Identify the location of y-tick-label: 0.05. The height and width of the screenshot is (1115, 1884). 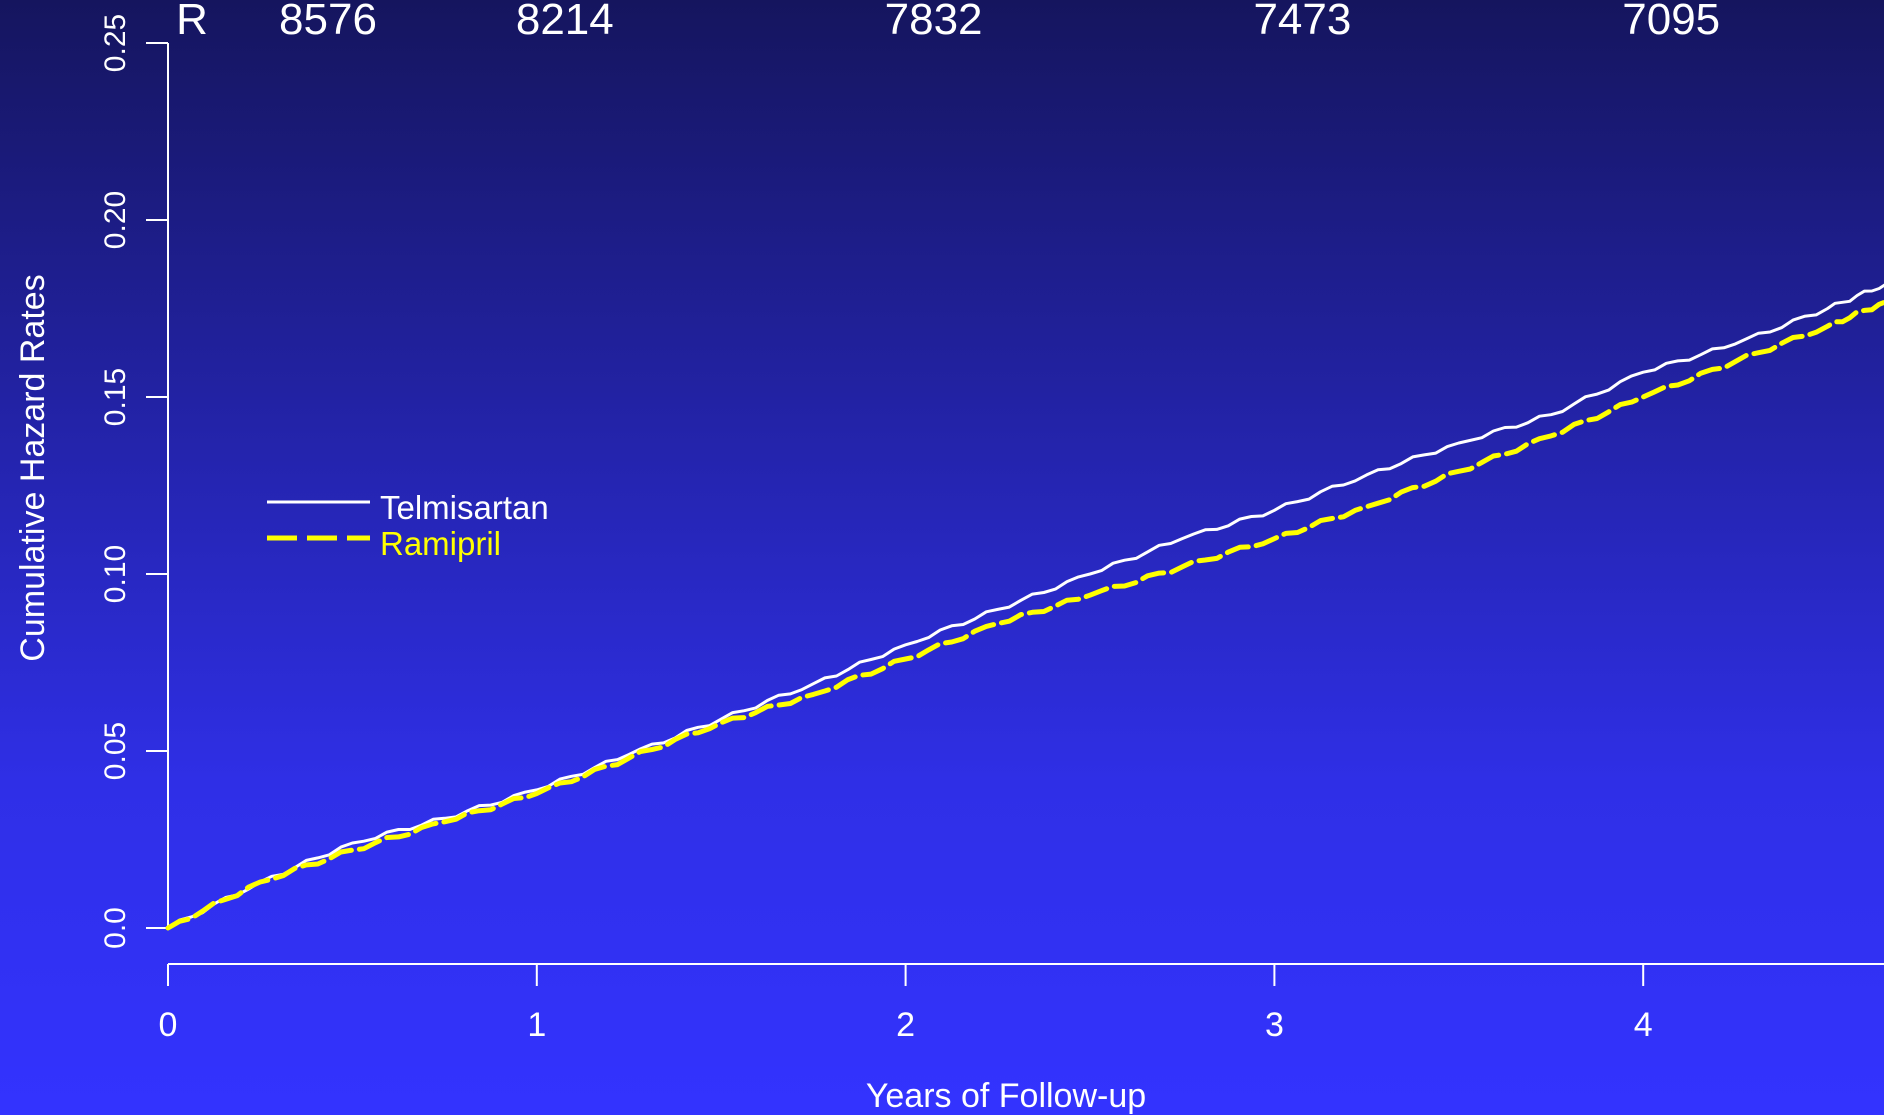
(115, 751).